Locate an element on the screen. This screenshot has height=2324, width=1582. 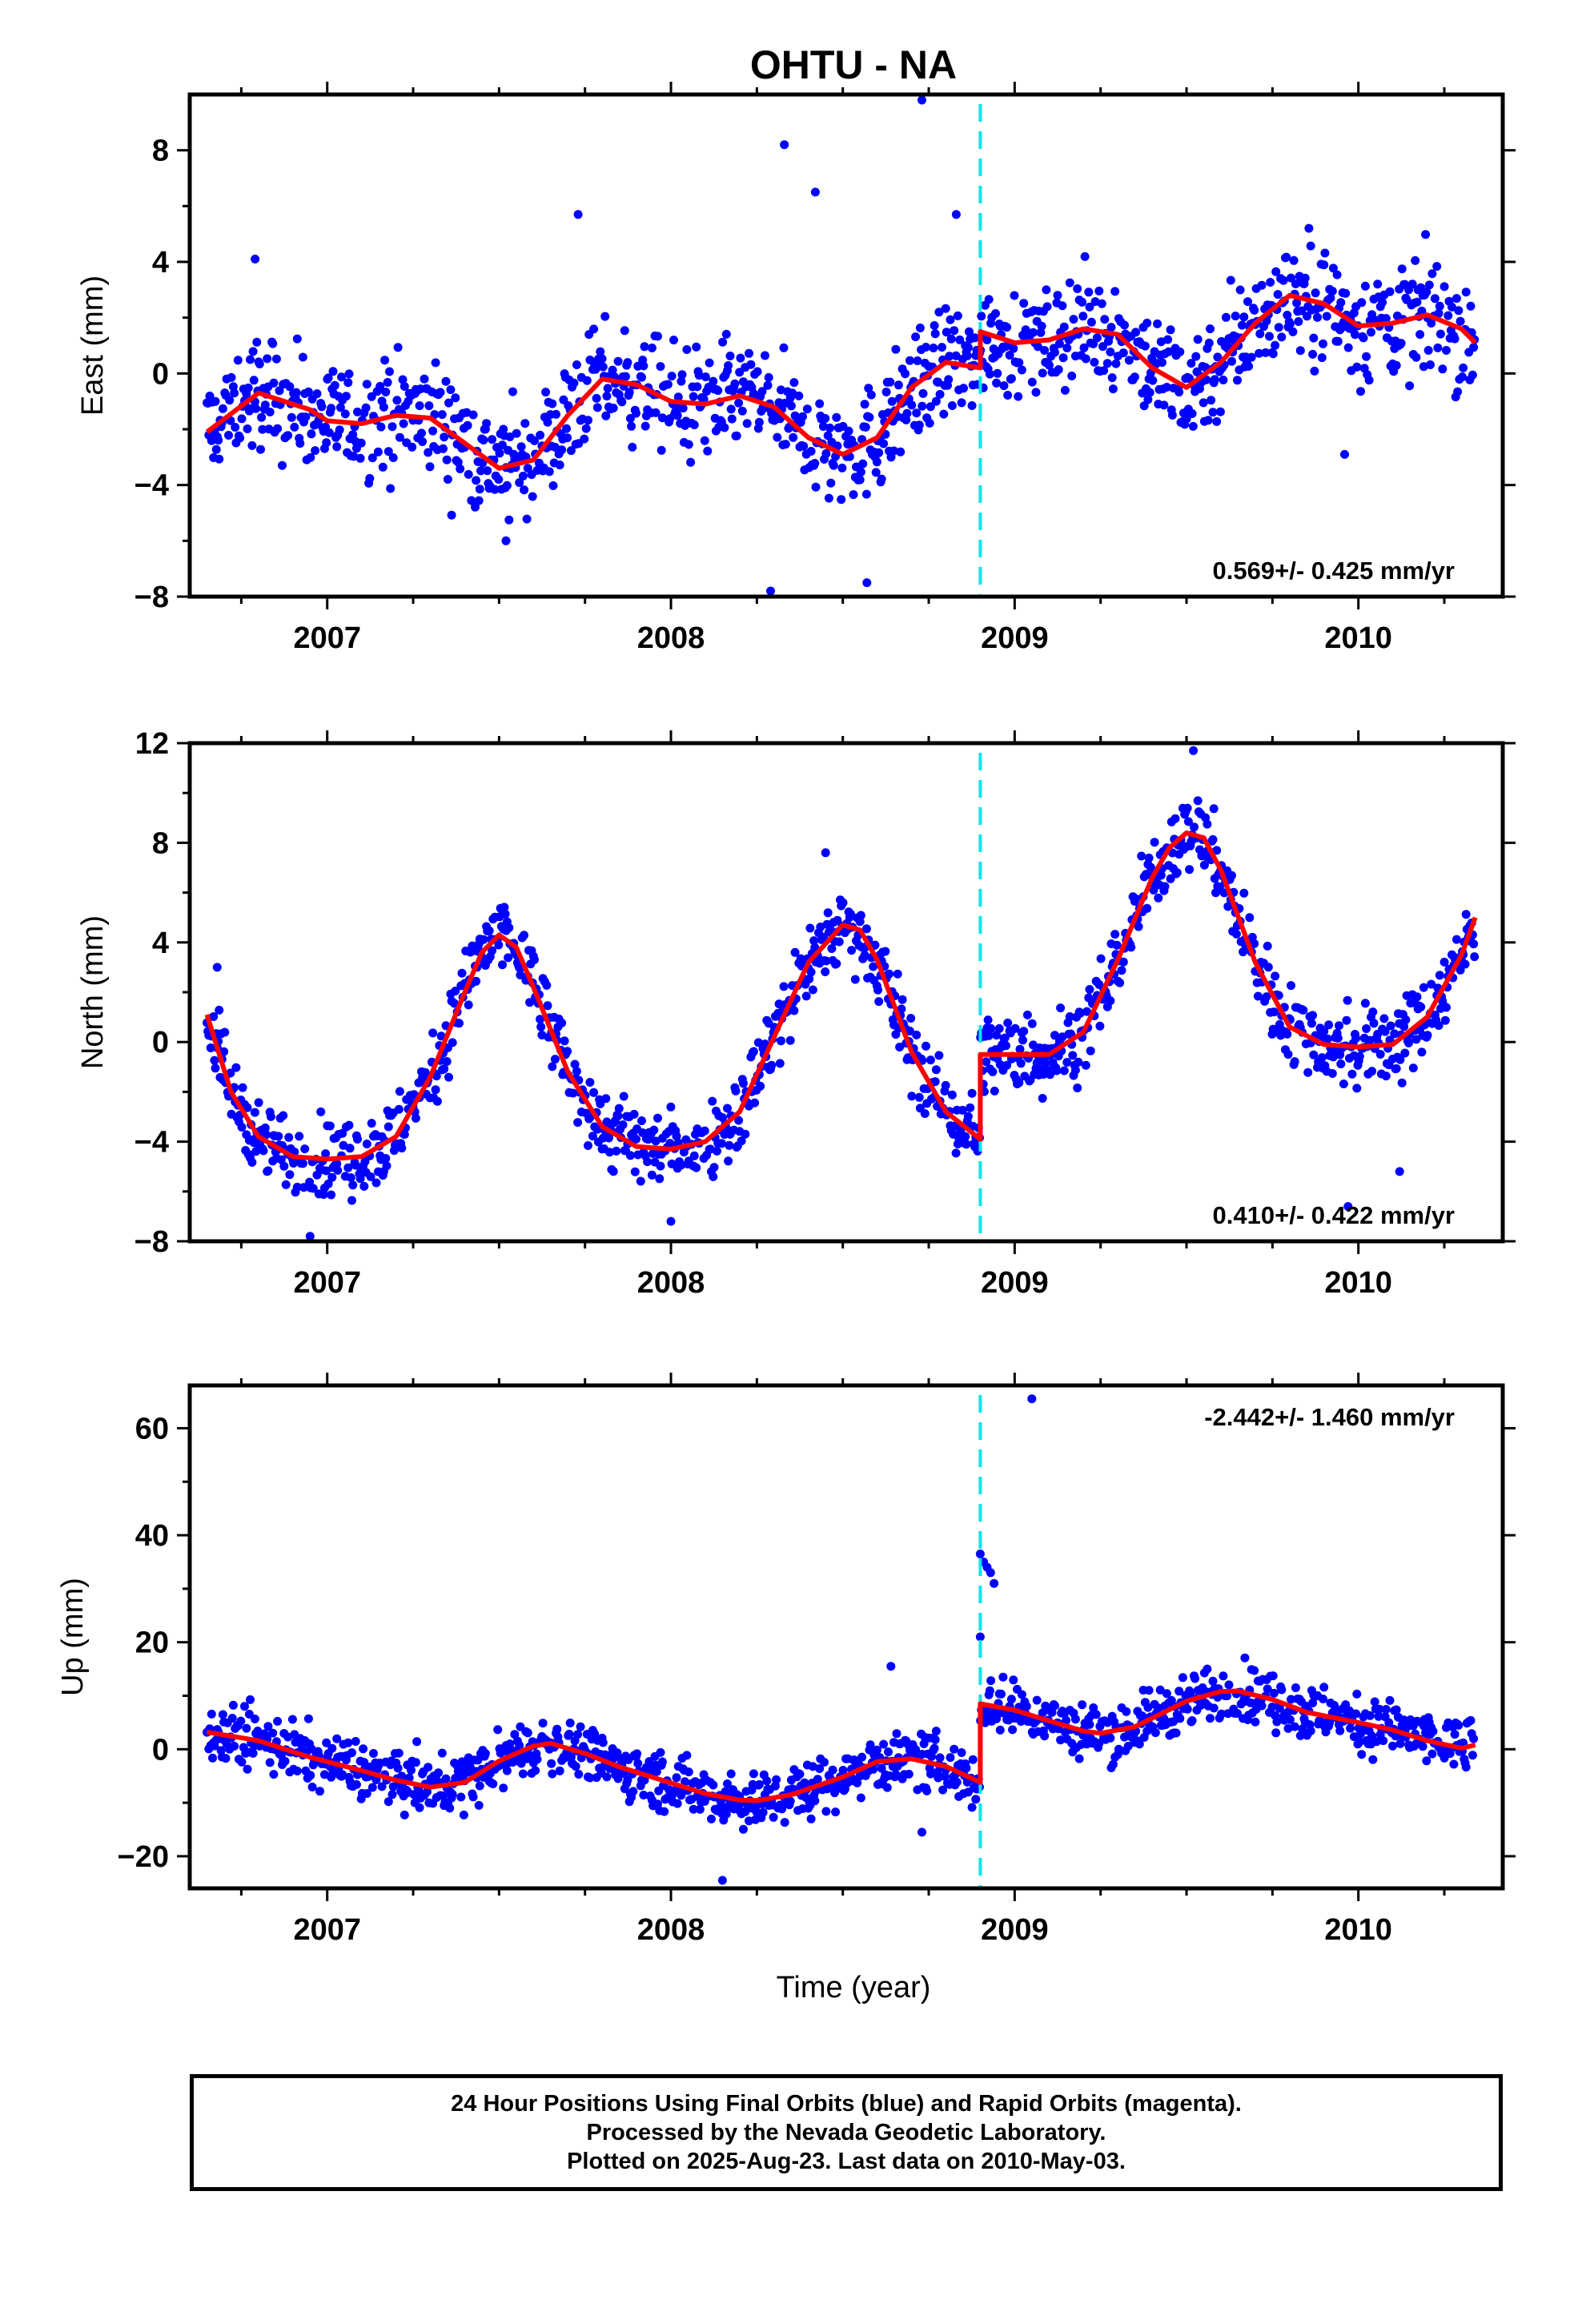
y-axis-label: North (mm) is located at coordinates (93, 992).